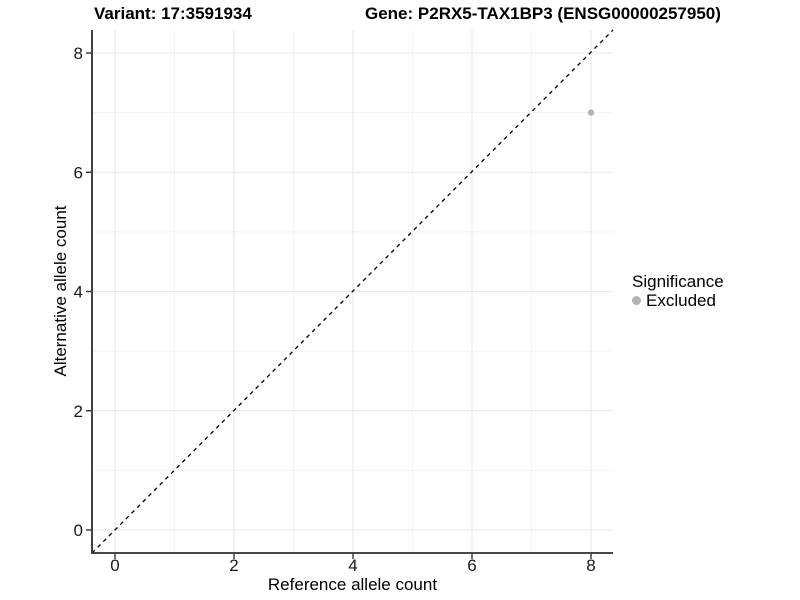  Describe the element at coordinates (173, 13) in the screenshot. I see `variant-title: Variant: 17:3591934` at that location.